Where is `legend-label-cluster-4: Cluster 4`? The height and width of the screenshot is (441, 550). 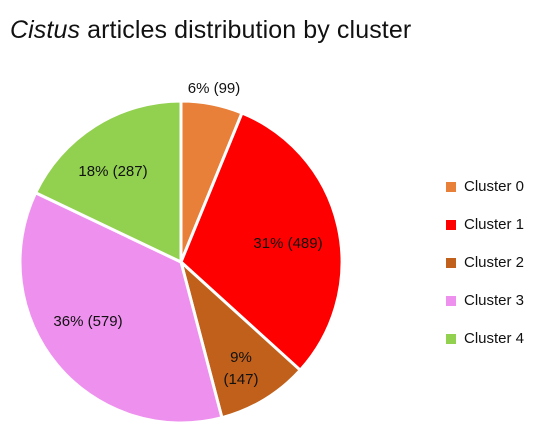 legend-label-cluster-4: Cluster 4 is located at coordinates (494, 338).